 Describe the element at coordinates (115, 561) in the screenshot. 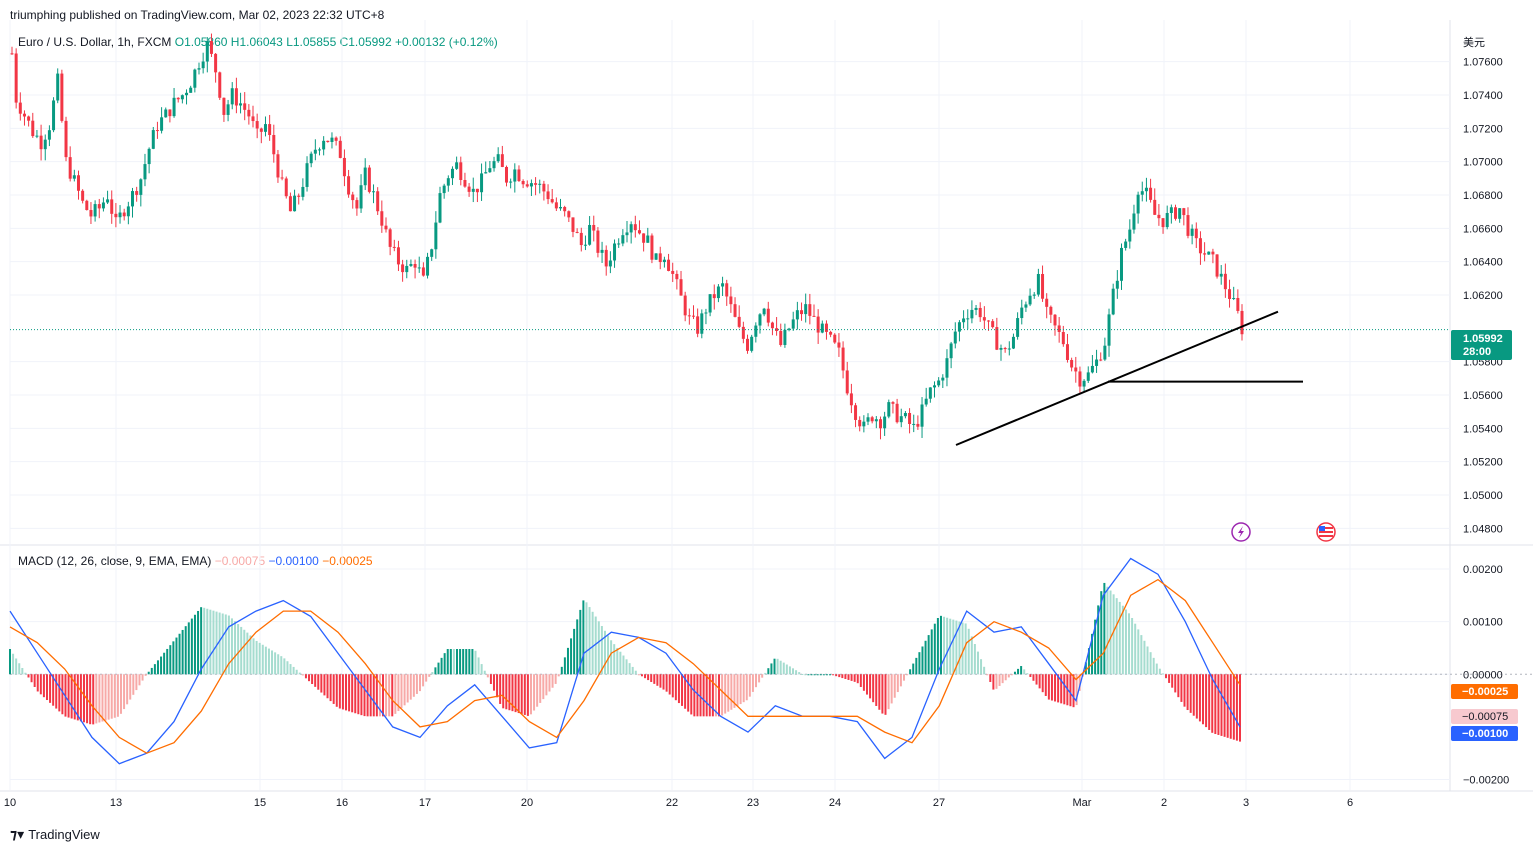

I see `macd-title: MACD (12, 26, close, 9, EMA, EMA)` at that location.